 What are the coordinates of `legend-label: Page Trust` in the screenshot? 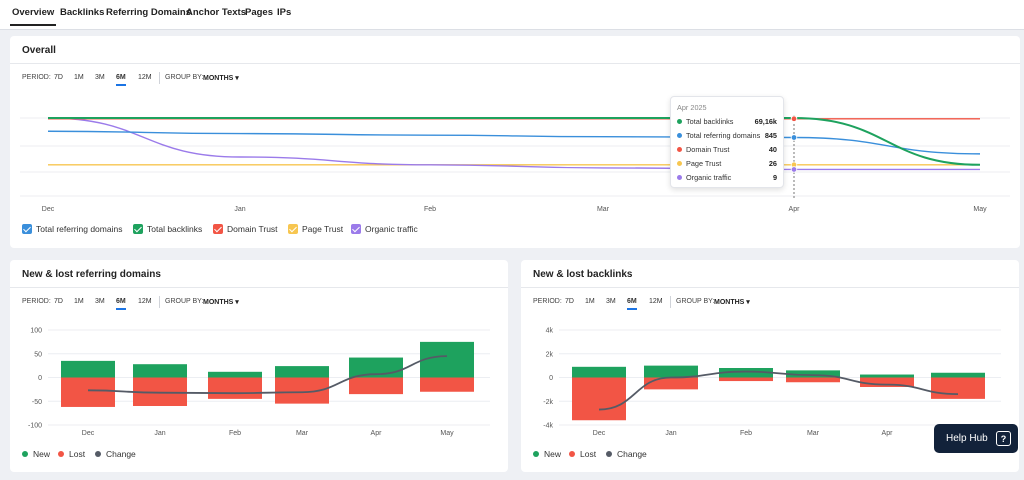 It's located at (323, 229).